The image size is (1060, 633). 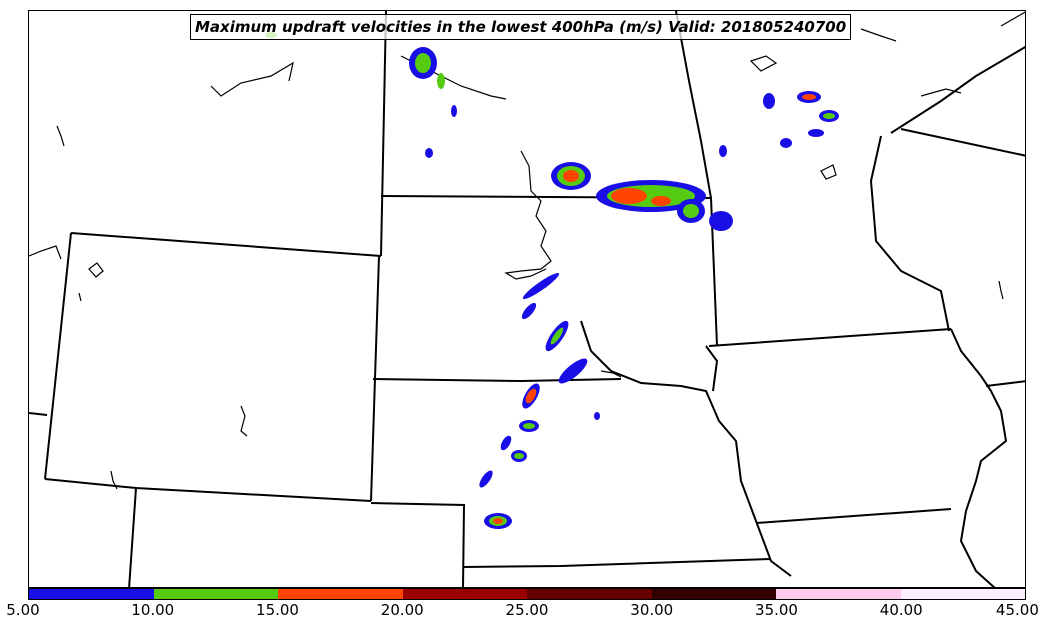 What do you see at coordinates (979, 457) in the screenshot?
I see `boundary-mississippi` at bounding box center [979, 457].